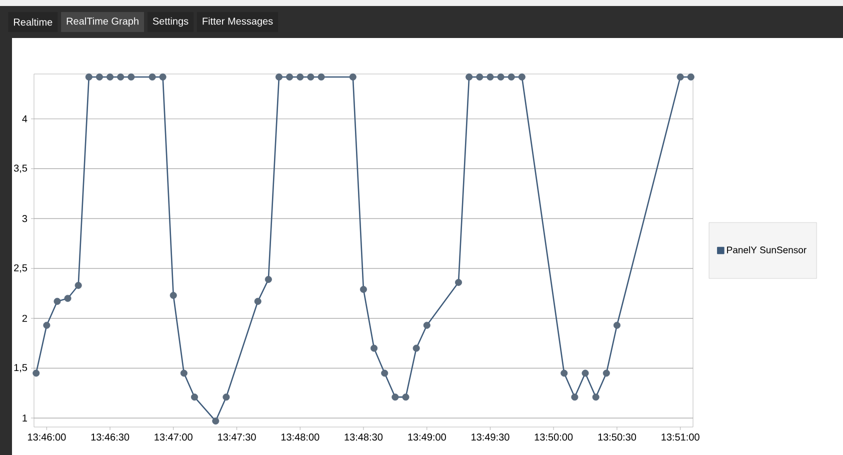 Image resolution: width=843 pixels, height=455 pixels. Describe the element at coordinates (553, 437) in the screenshot. I see `x-tick-label: 13:50:00` at that location.